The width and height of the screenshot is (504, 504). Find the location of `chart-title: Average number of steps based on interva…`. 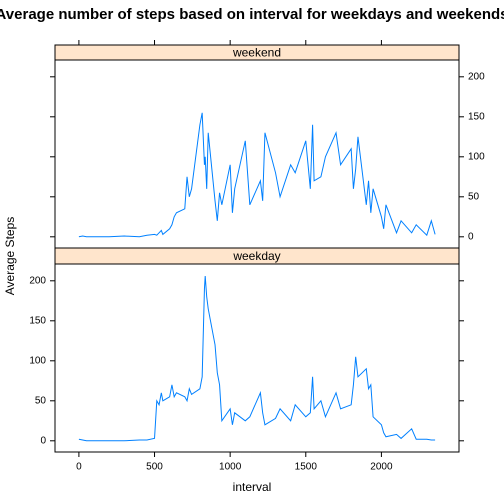

chart-title: Average number of steps based on interva… is located at coordinates (252, 14).